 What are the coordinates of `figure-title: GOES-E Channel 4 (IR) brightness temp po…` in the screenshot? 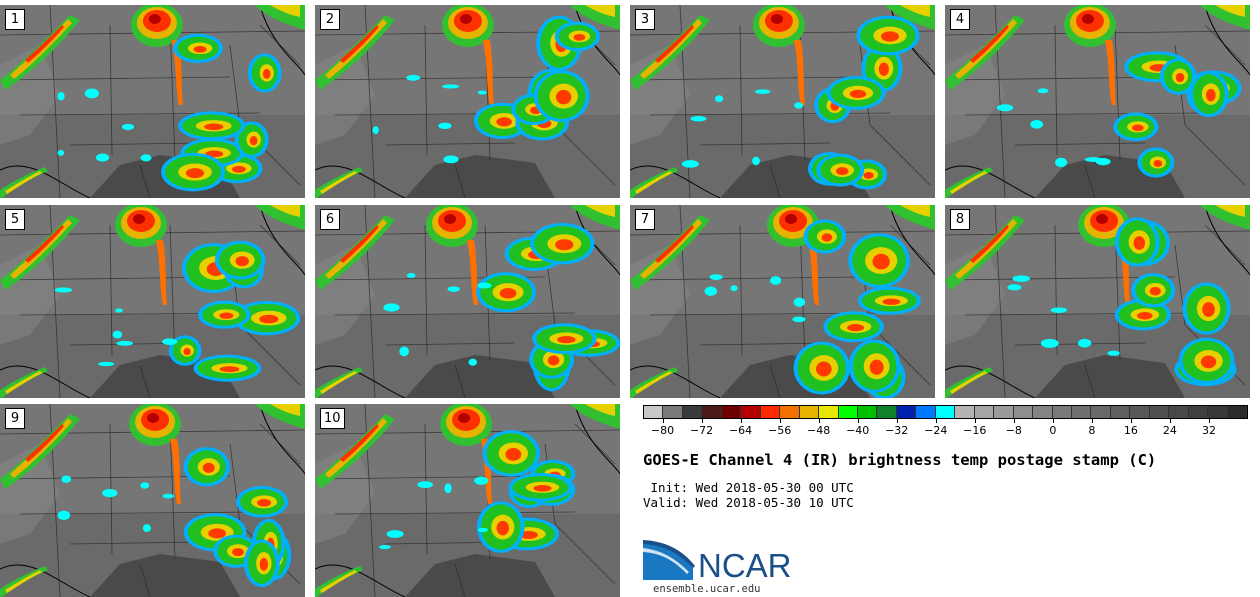 It's located at (900, 460).